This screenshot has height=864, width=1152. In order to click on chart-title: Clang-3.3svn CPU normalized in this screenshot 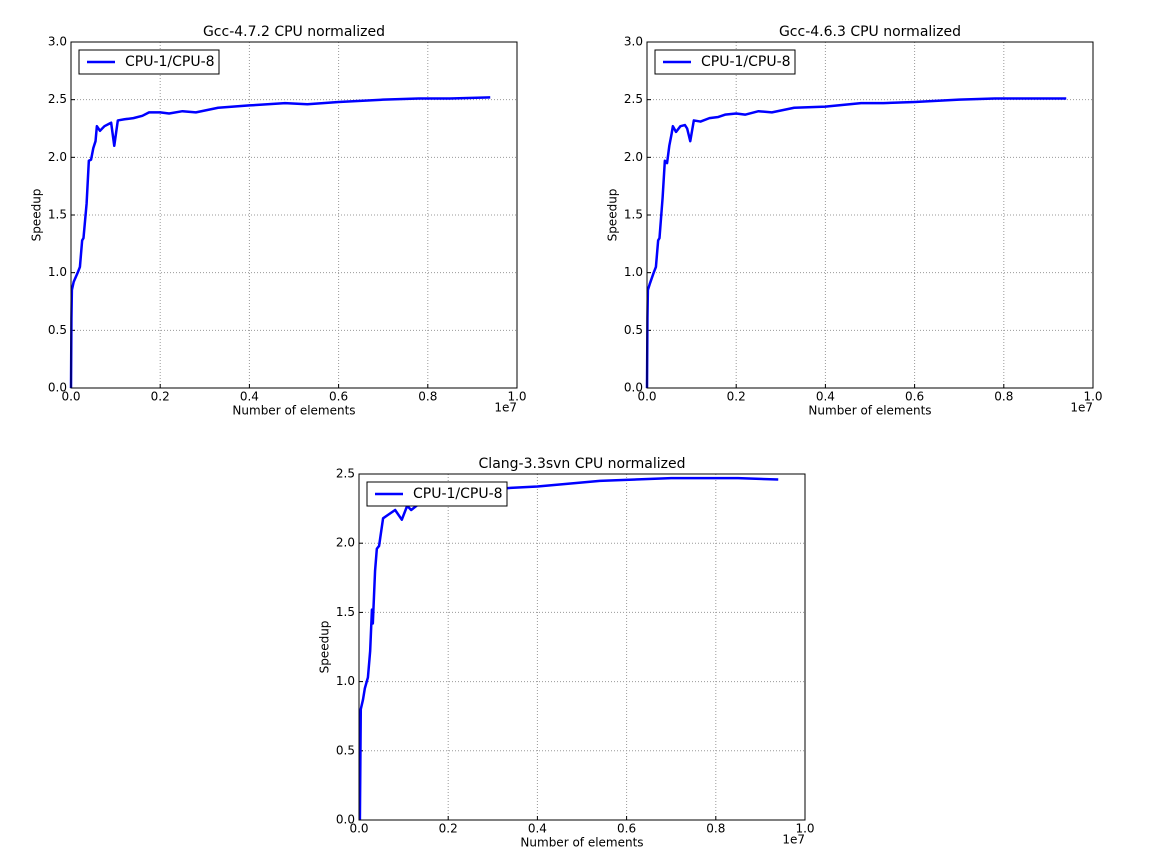, I will do `click(582, 464)`.